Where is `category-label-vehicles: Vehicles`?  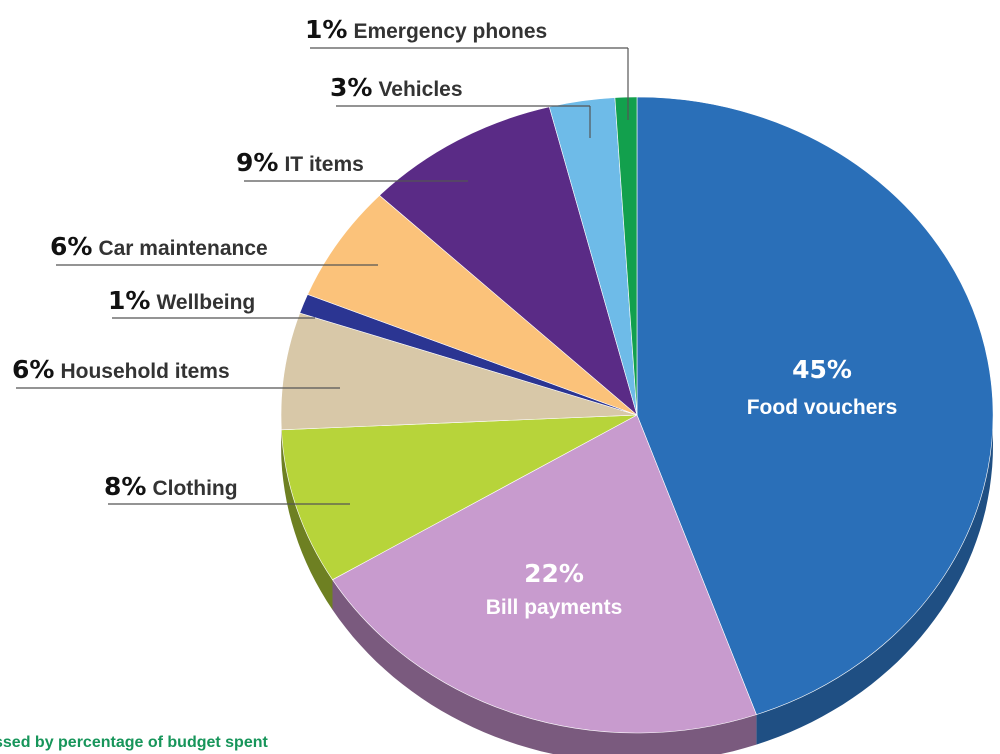 category-label-vehicles: Vehicles is located at coordinates (420, 89).